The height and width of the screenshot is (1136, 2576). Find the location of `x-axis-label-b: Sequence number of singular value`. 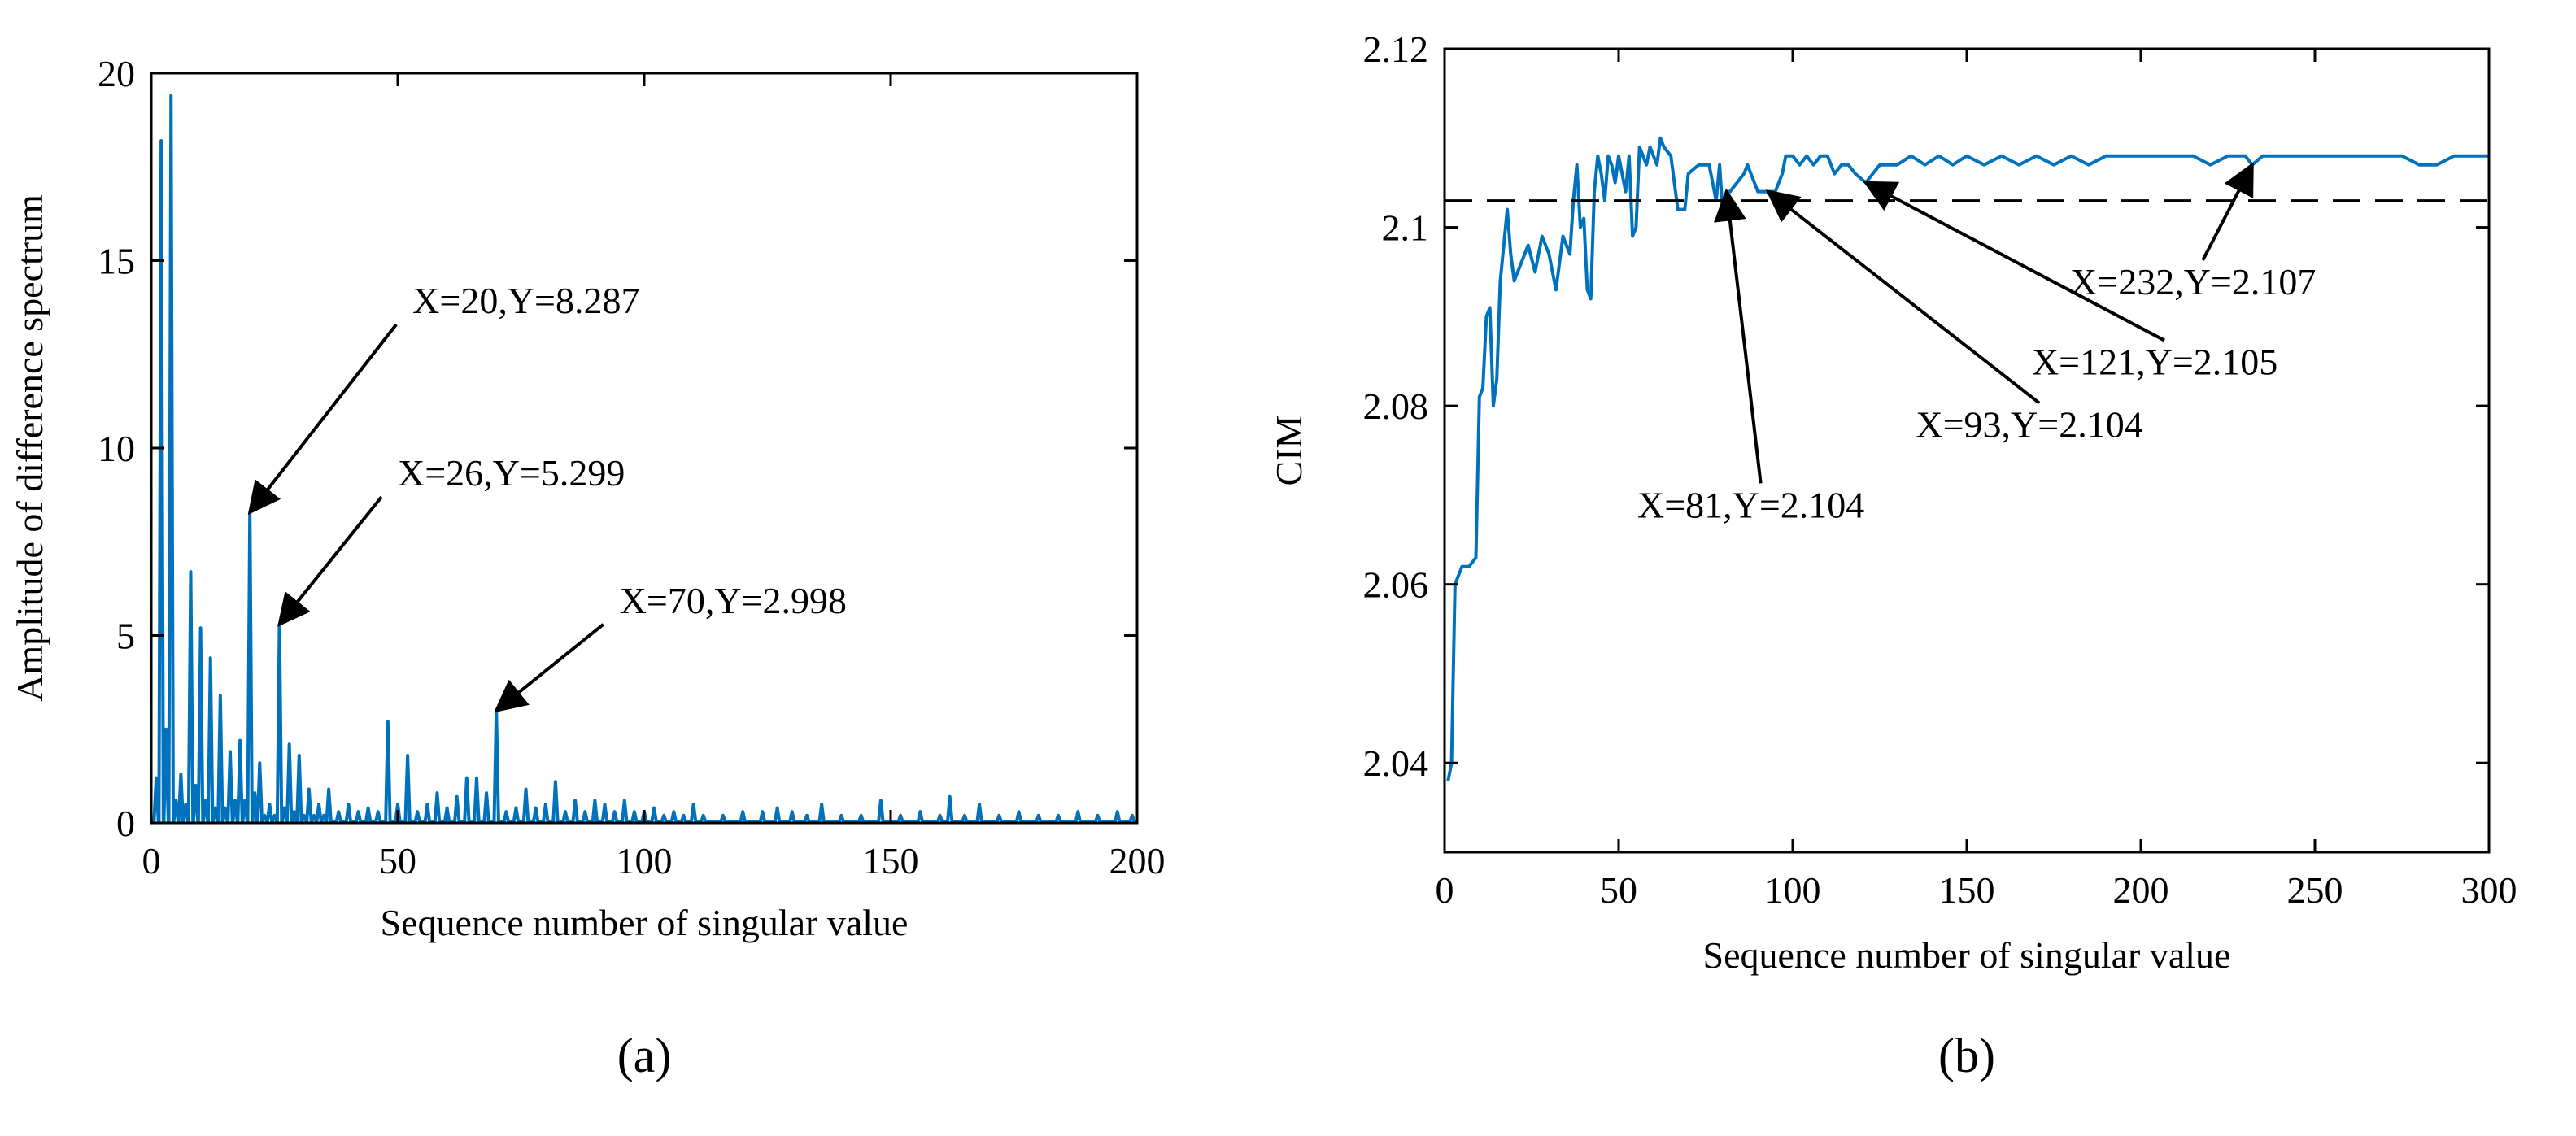

x-axis-label-b: Sequence number of singular value is located at coordinates (1967, 955).